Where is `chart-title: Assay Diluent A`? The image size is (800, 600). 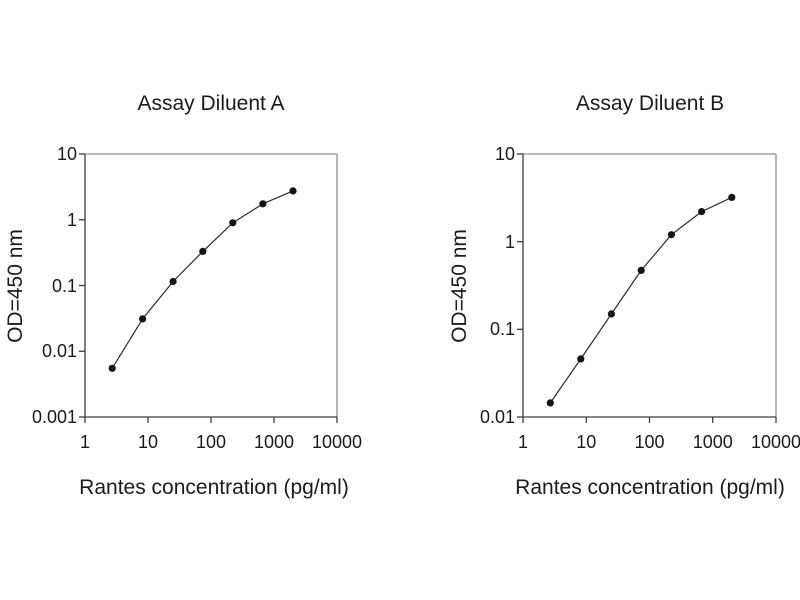
chart-title: Assay Diluent A is located at coordinates (211, 103).